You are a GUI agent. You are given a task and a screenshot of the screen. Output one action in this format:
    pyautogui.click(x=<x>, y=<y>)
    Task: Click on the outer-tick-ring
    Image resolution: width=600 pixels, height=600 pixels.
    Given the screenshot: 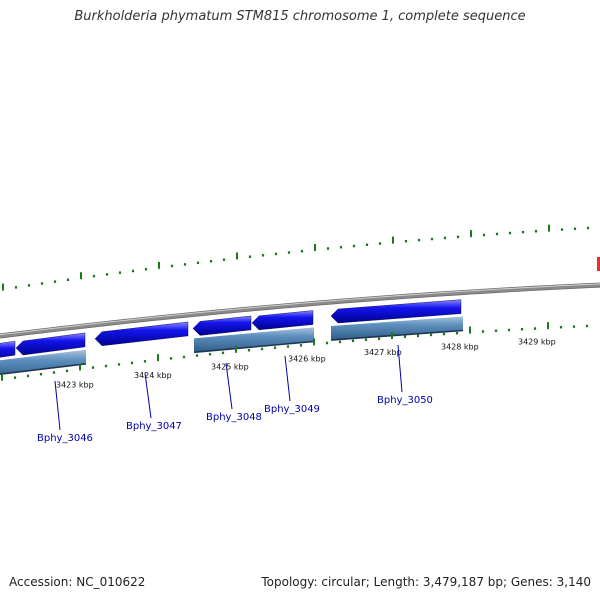 What is the action you would take?
    pyautogui.click(x=296, y=257)
    